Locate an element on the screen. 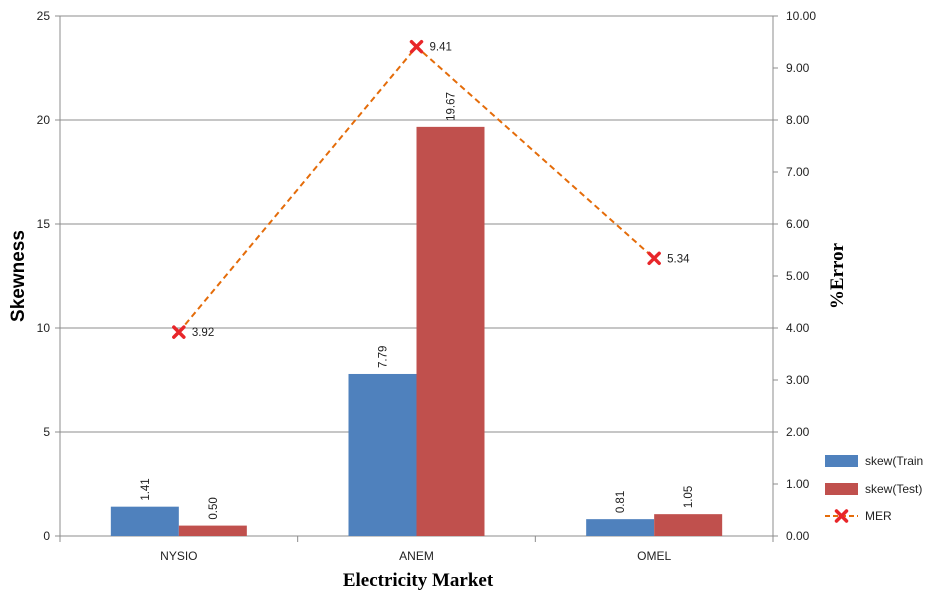  bar-data-label: 19.67 is located at coordinates (452, 106).